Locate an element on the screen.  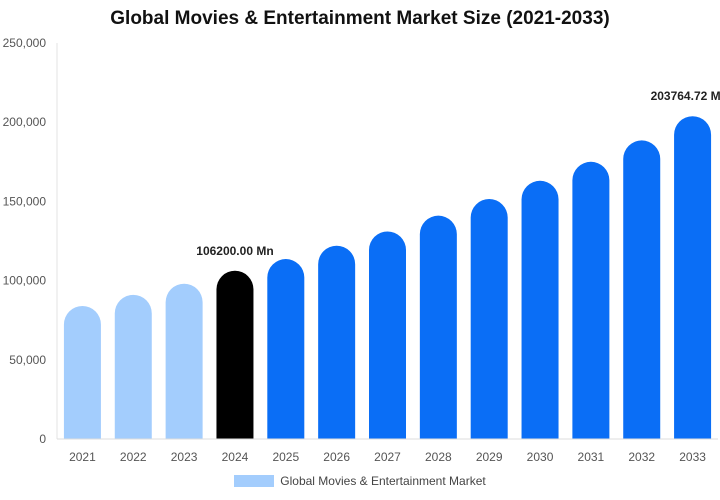
bar-2028 is located at coordinates (438, 327).